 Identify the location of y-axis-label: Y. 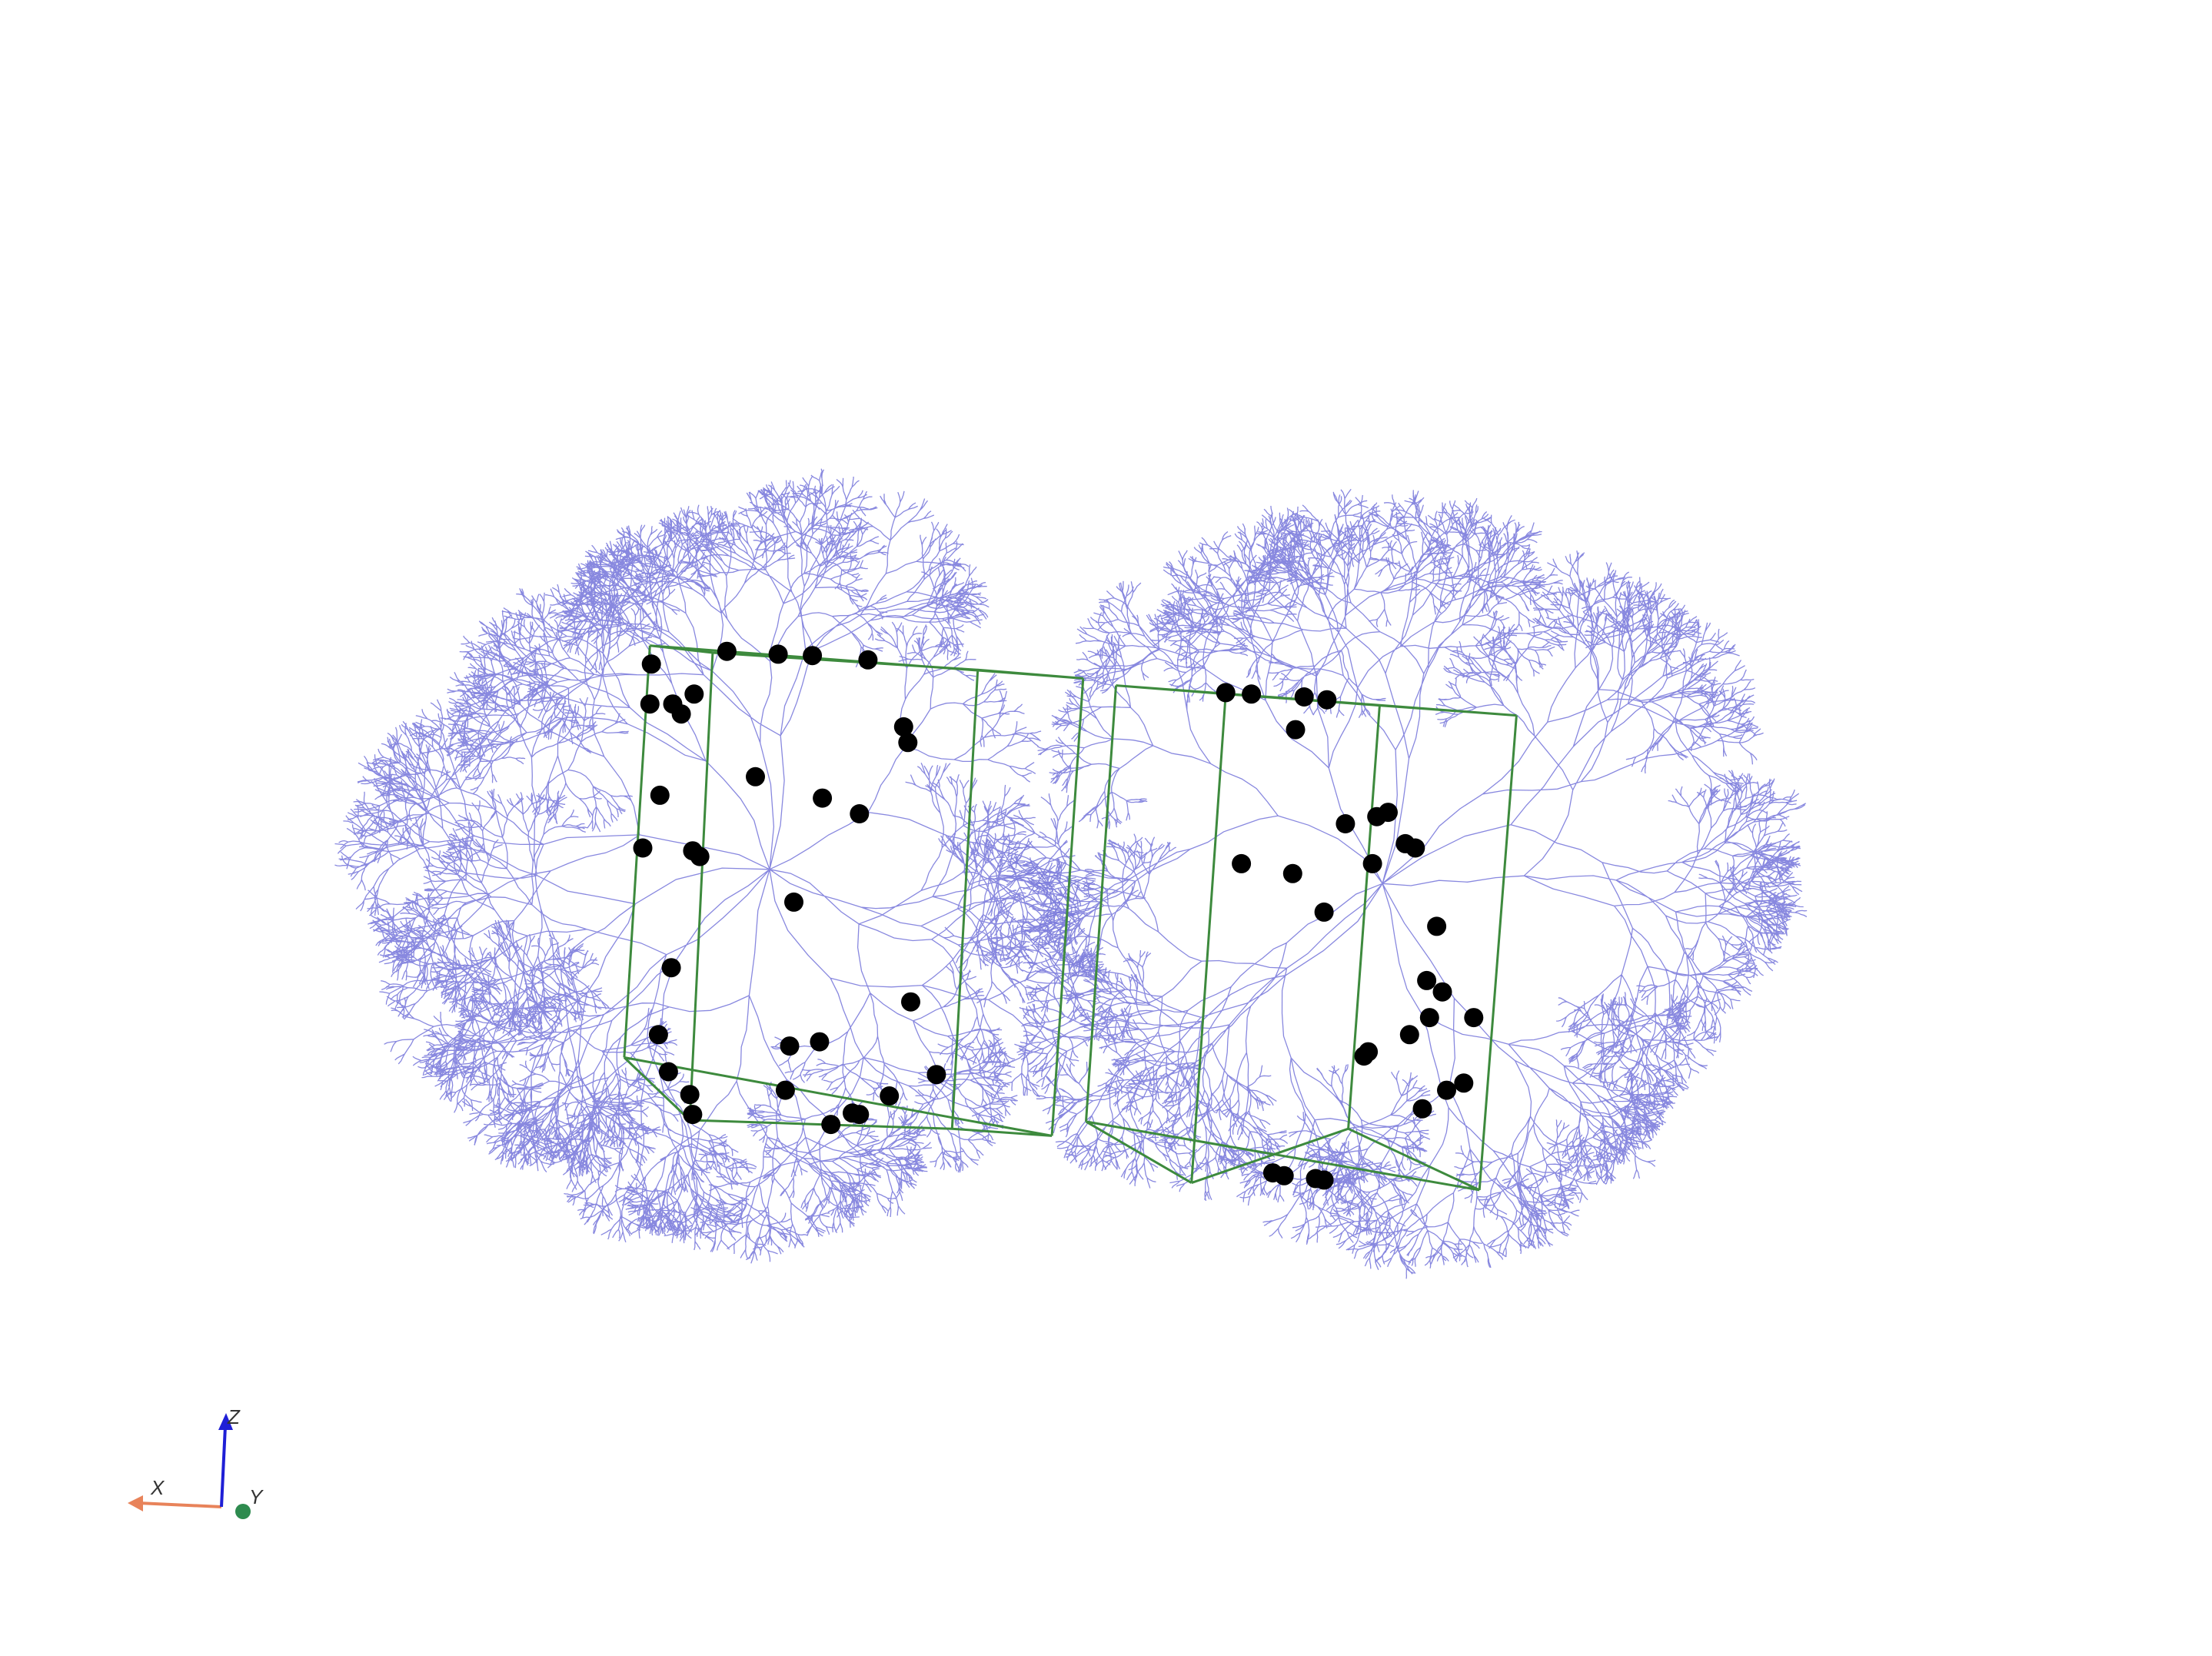
(256, 1496).